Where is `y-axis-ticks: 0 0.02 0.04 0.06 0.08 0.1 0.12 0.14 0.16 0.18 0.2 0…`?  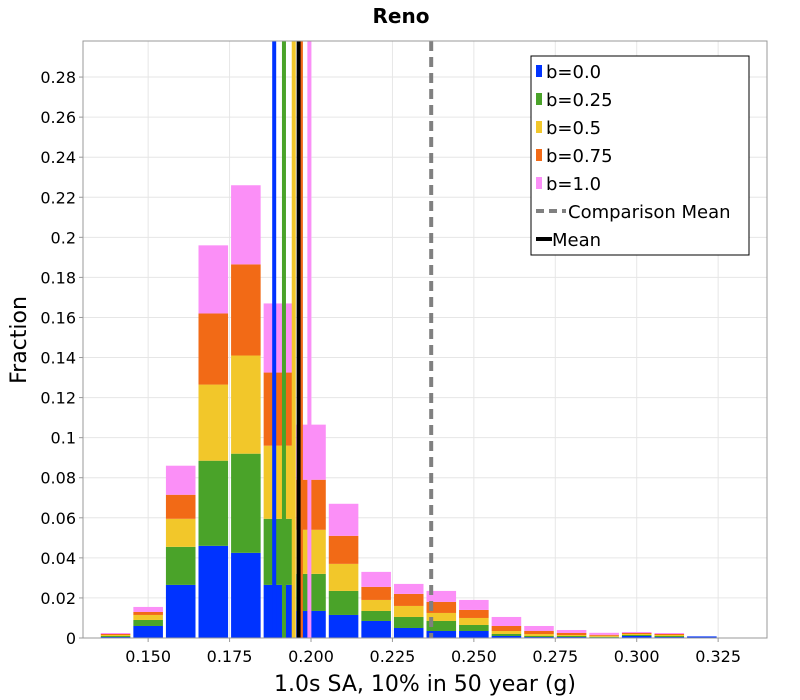 y-axis-ticks: 0 0.02 0.04 0.06 0.08 0.1 0.12 0.14 0.16 0.18 0.2 0… is located at coordinates (61, 358).